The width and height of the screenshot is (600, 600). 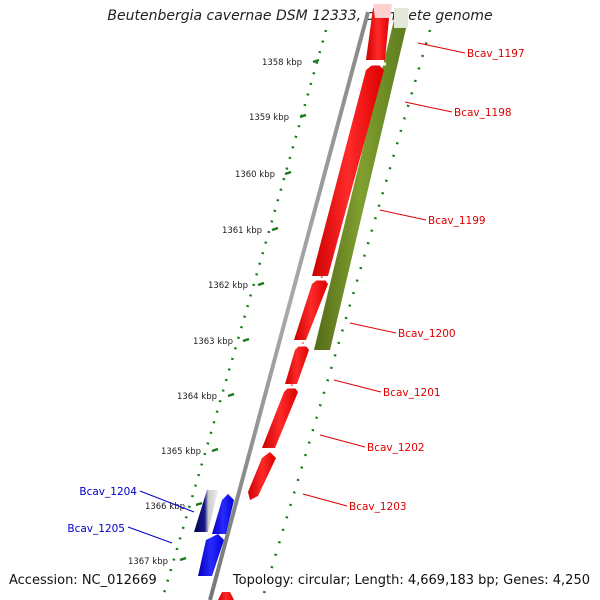 I want to click on gene-separators, so click(x=334, y=225).